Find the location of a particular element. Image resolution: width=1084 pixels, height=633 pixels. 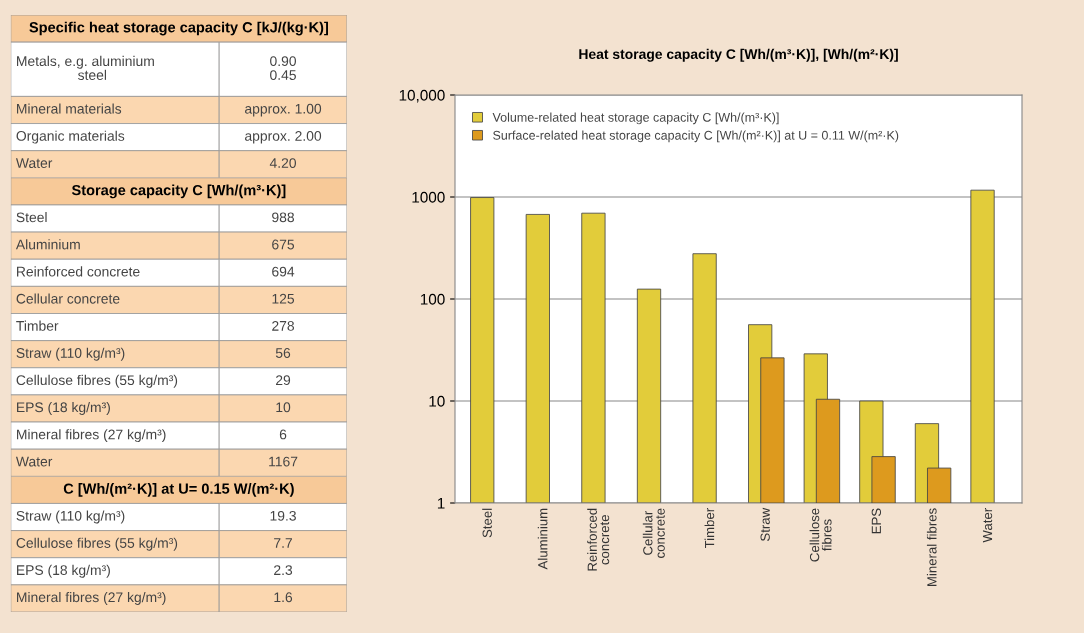

text: Steel is located at coordinates (31, 217).